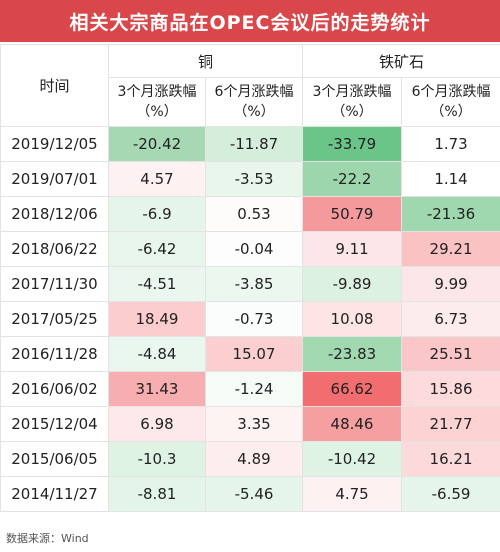  What do you see at coordinates (157, 249) in the screenshot?
I see `value-cell: -6.42` at bounding box center [157, 249].